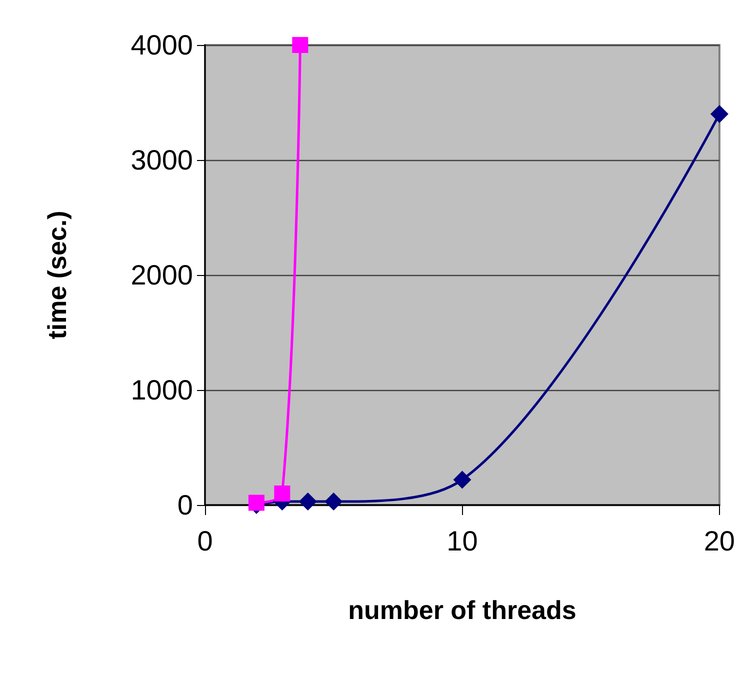  What do you see at coordinates (161, 45) in the screenshot?
I see `y-tick-label: 4000` at bounding box center [161, 45].